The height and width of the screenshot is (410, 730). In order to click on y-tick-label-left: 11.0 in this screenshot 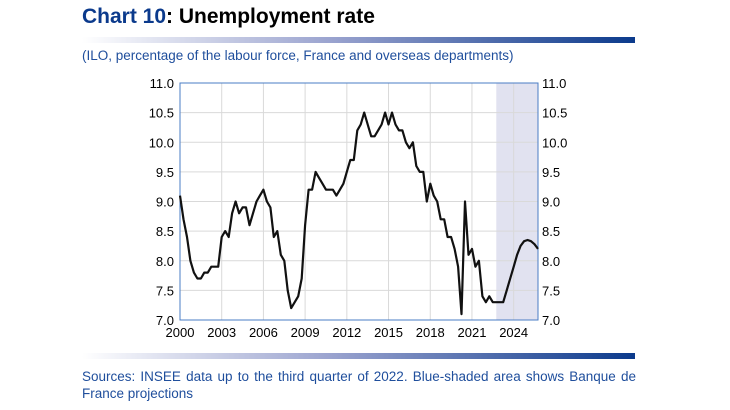, I will do `click(162, 83)`.